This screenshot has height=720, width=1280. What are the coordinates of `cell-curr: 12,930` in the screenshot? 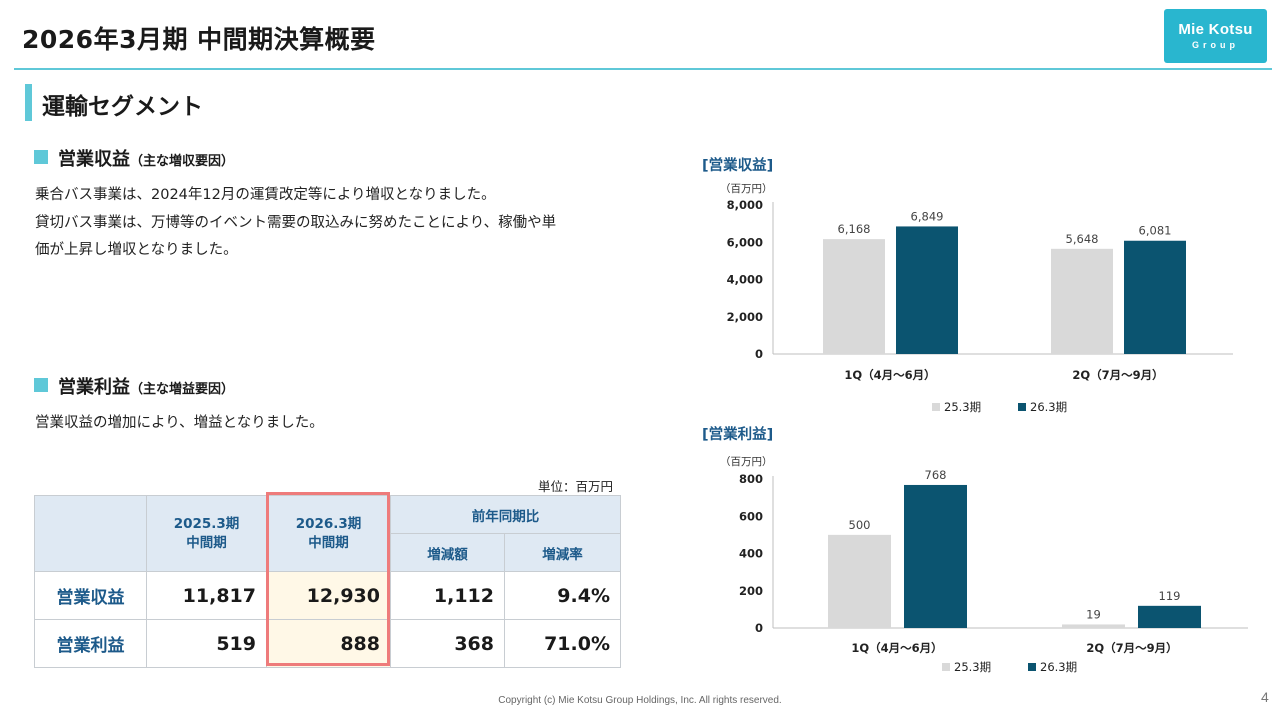 It's located at (328, 595).